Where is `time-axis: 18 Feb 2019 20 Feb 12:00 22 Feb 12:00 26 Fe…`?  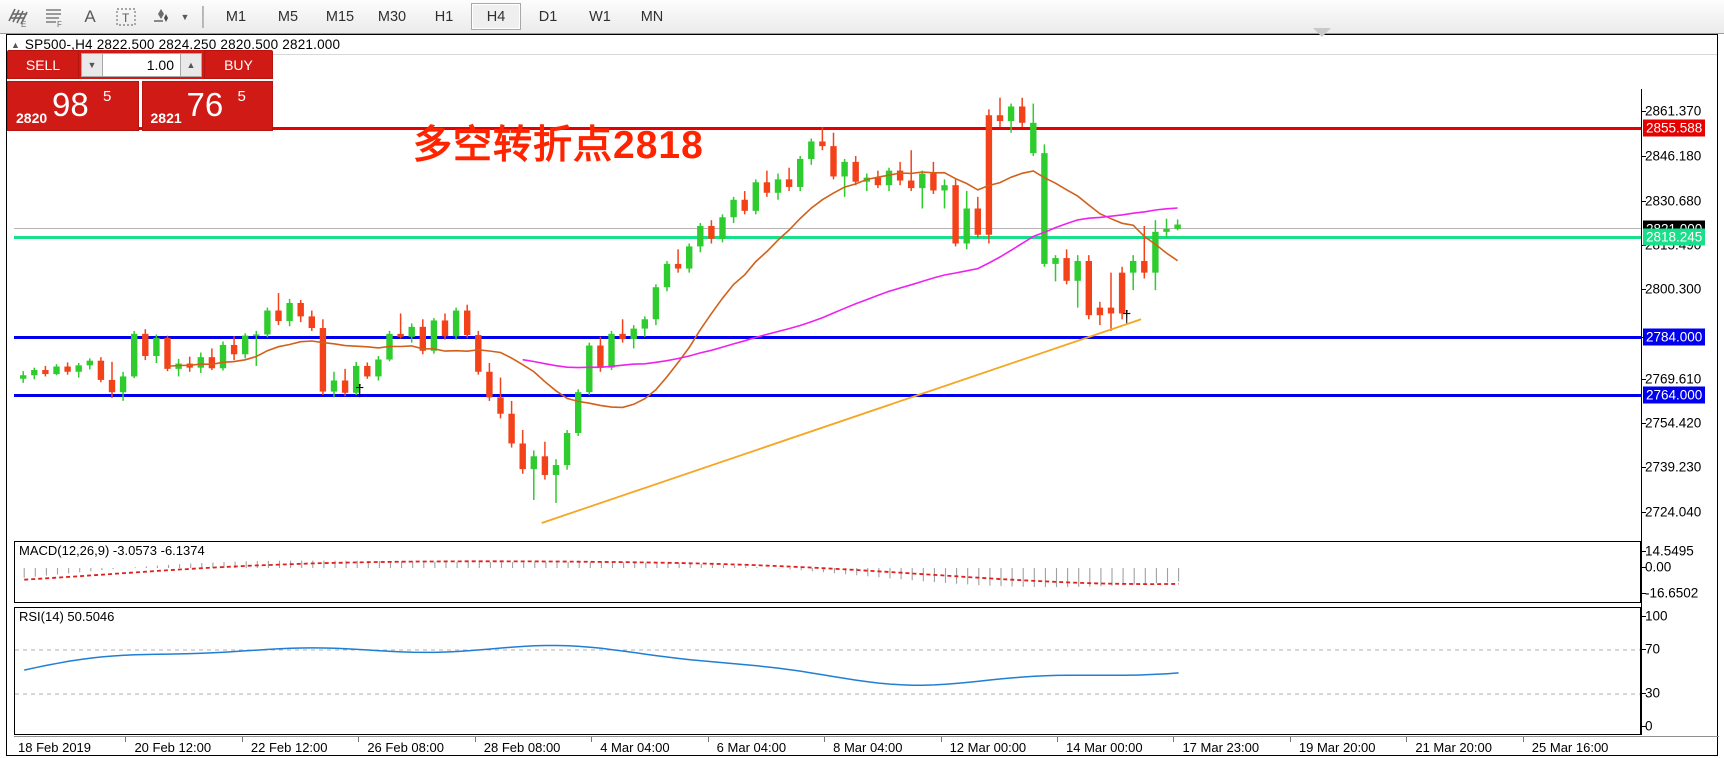
time-axis: 18 Feb 2019 20 Feb 12:00 22 Feb 12:00 26 Fe… is located at coordinates (866, 746).